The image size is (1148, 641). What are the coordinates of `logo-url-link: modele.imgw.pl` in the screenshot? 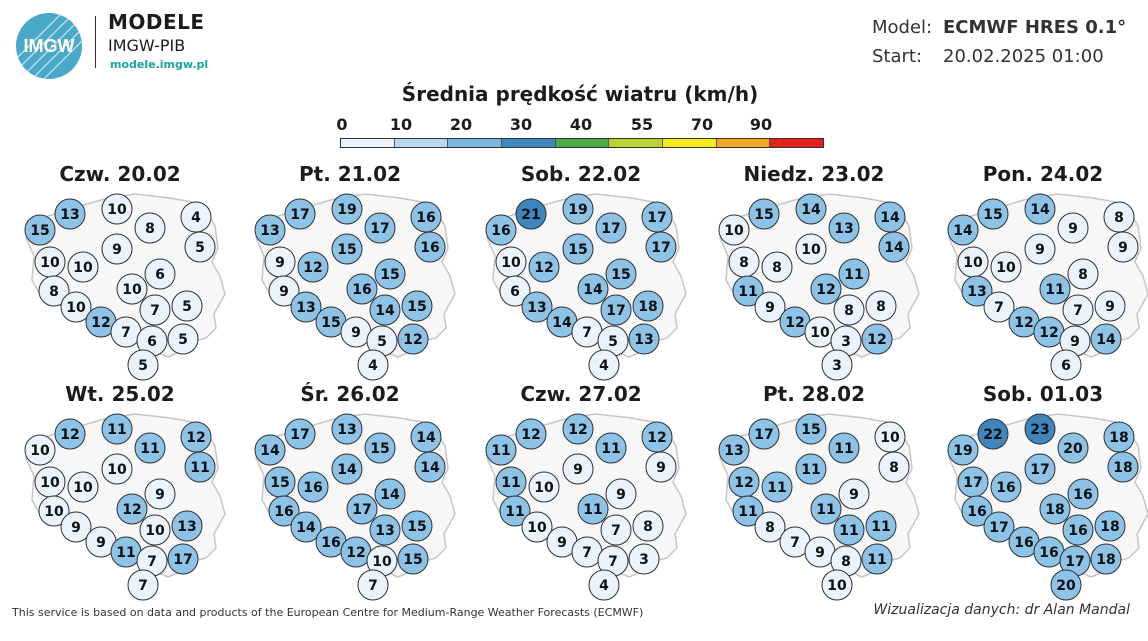 It's located at (159, 64).